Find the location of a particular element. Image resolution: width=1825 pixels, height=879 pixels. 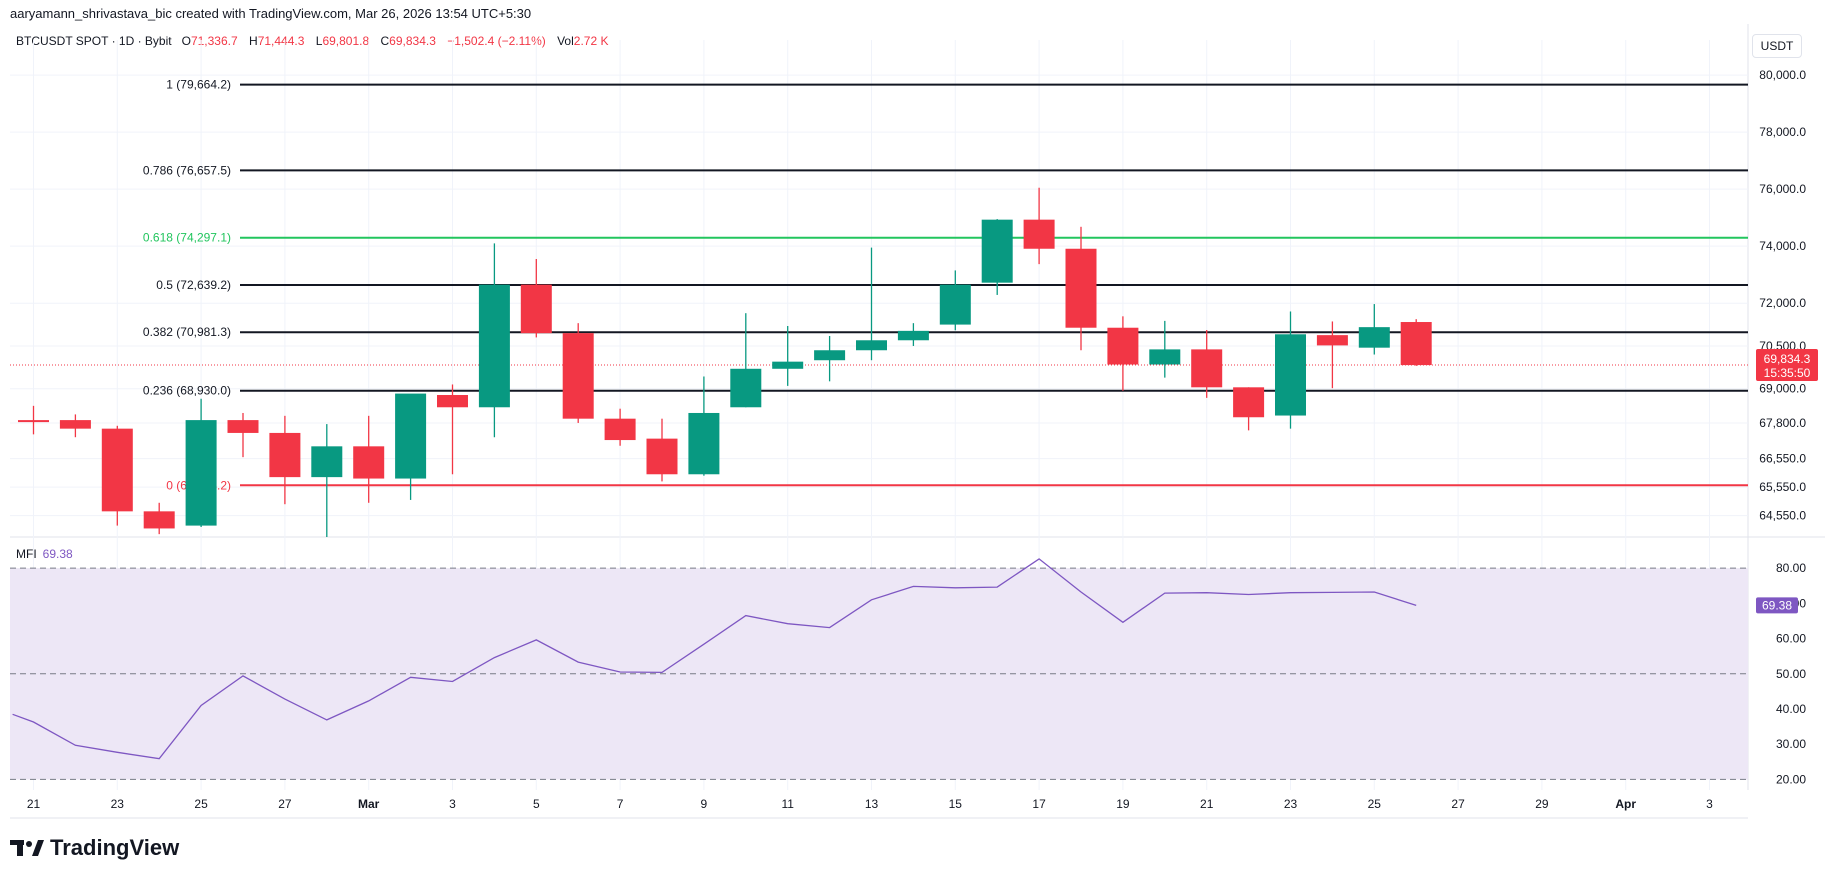

x-tick-label: 7 is located at coordinates (620, 804).